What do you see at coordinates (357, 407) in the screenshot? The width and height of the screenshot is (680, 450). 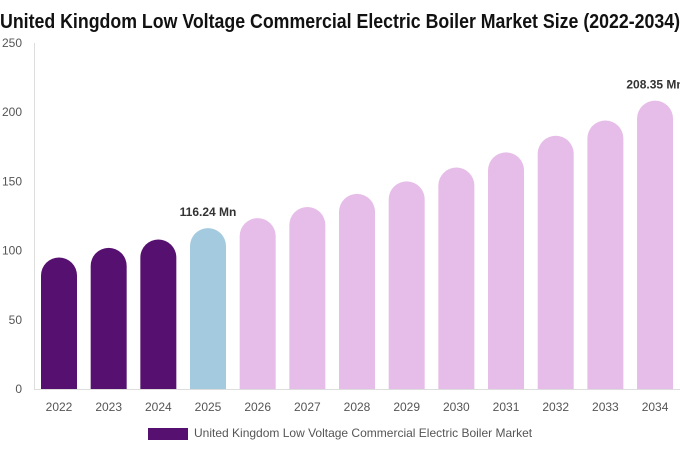 I see `x-tick-label: 2028` at bounding box center [357, 407].